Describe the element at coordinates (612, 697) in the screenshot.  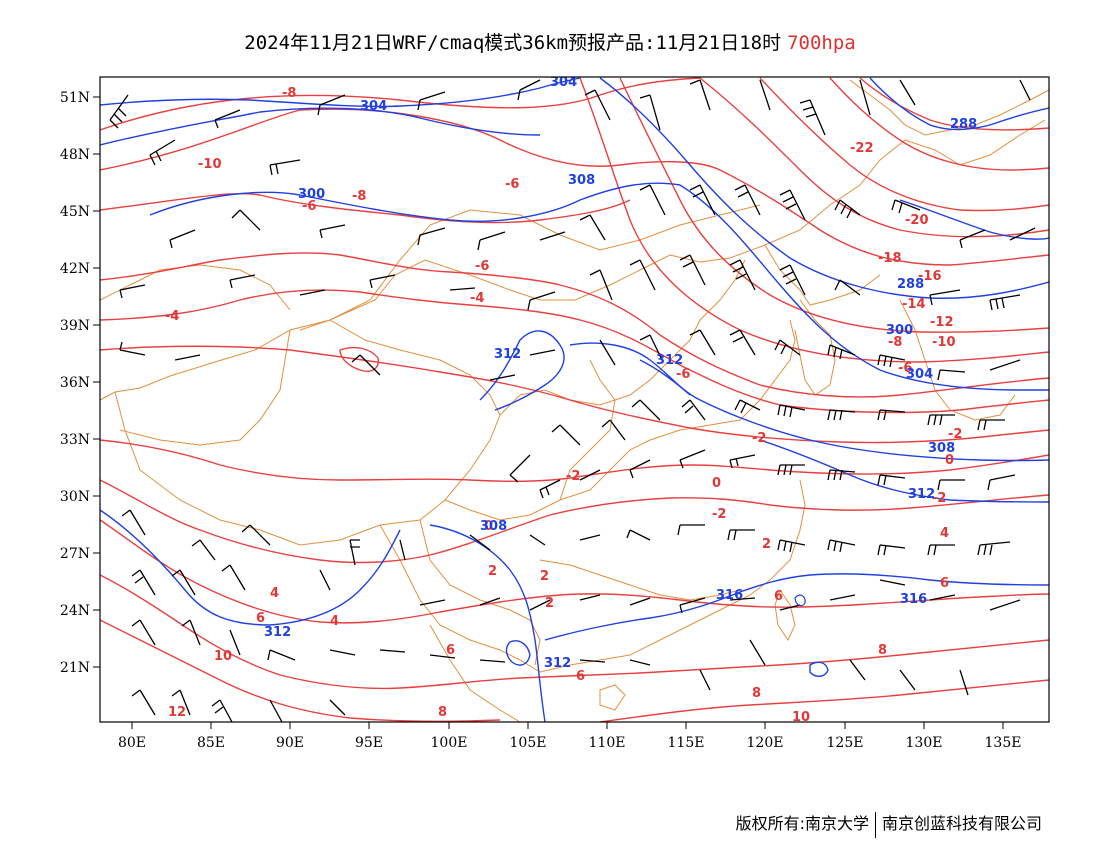
I see `hainan-outline` at that location.